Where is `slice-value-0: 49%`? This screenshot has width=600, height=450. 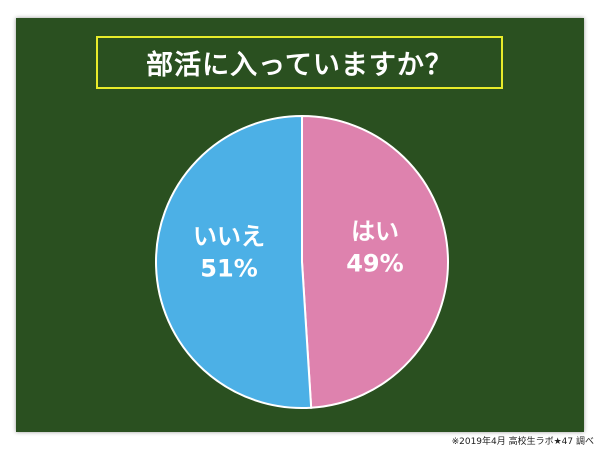 slice-value-0: 49% is located at coordinates (374, 264).